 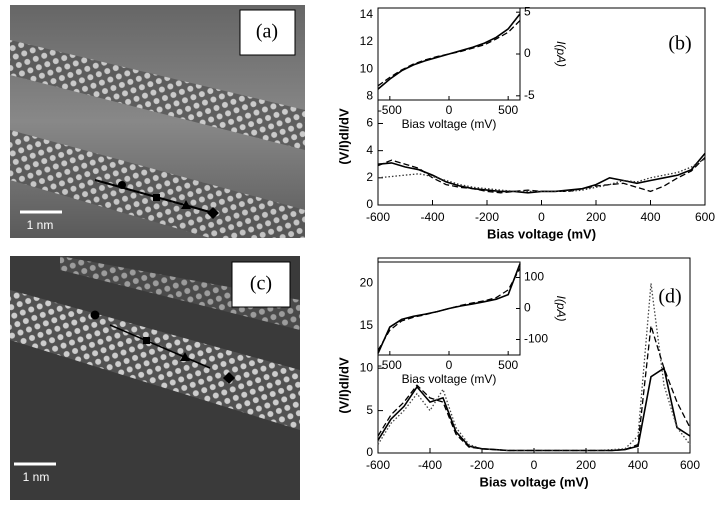 I want to click on y-tick-label: 2, so click(x=369, y=177).